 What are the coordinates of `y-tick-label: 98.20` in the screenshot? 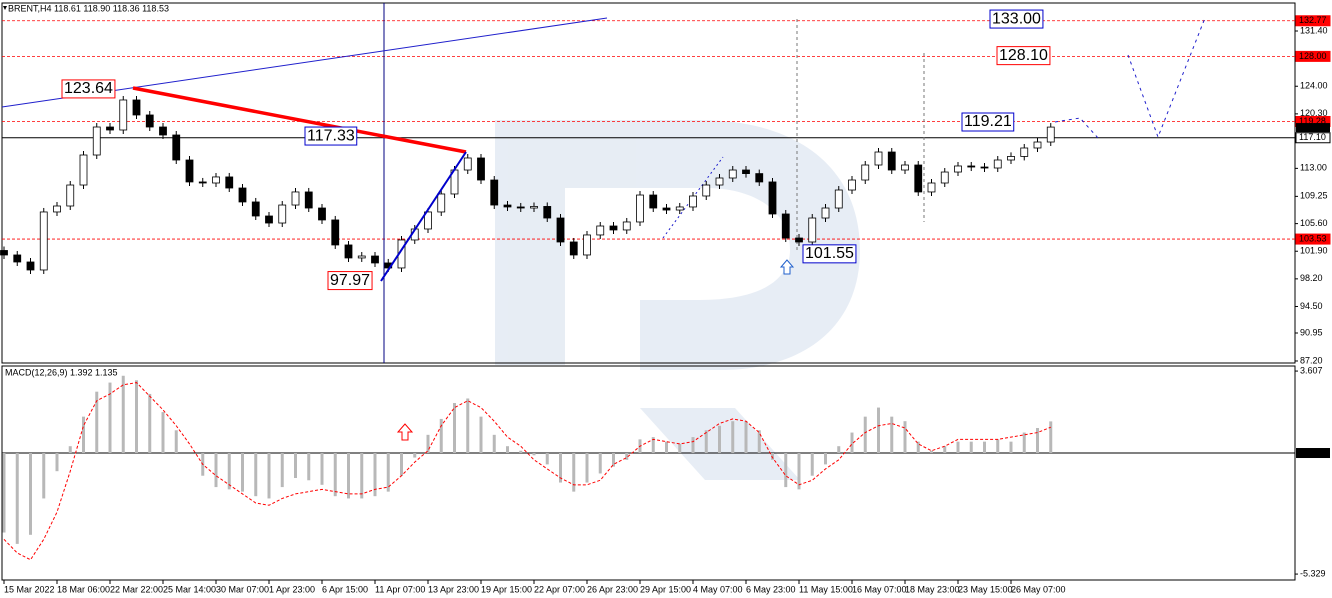 It's located at (1311, 278).